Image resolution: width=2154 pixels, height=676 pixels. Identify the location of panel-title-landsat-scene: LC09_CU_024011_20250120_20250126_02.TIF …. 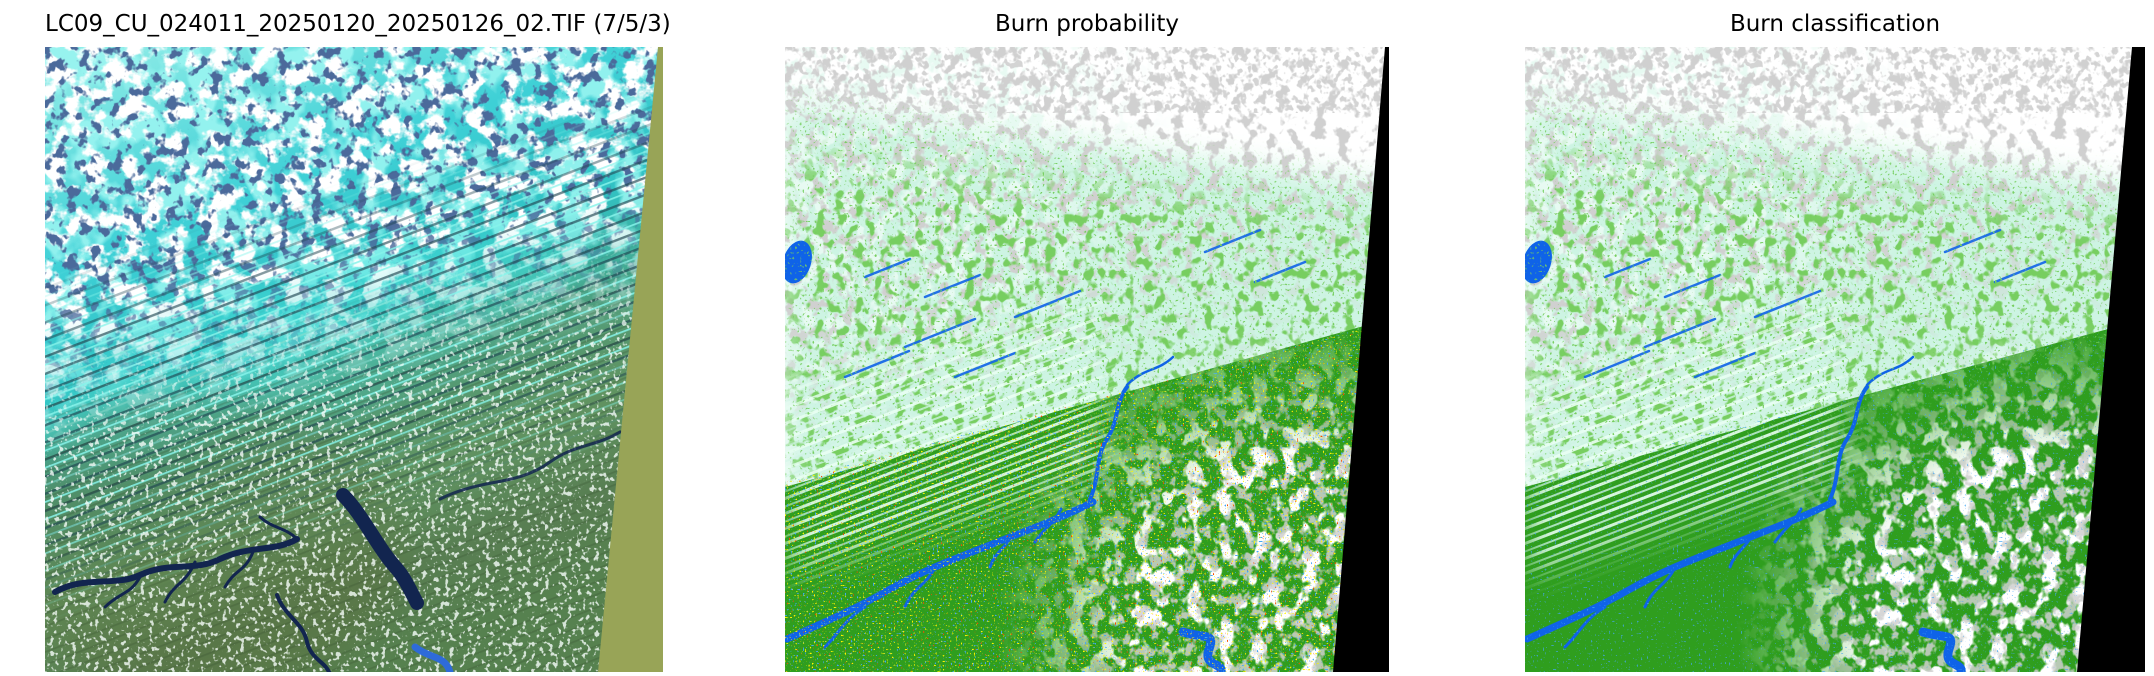
(358, 24).